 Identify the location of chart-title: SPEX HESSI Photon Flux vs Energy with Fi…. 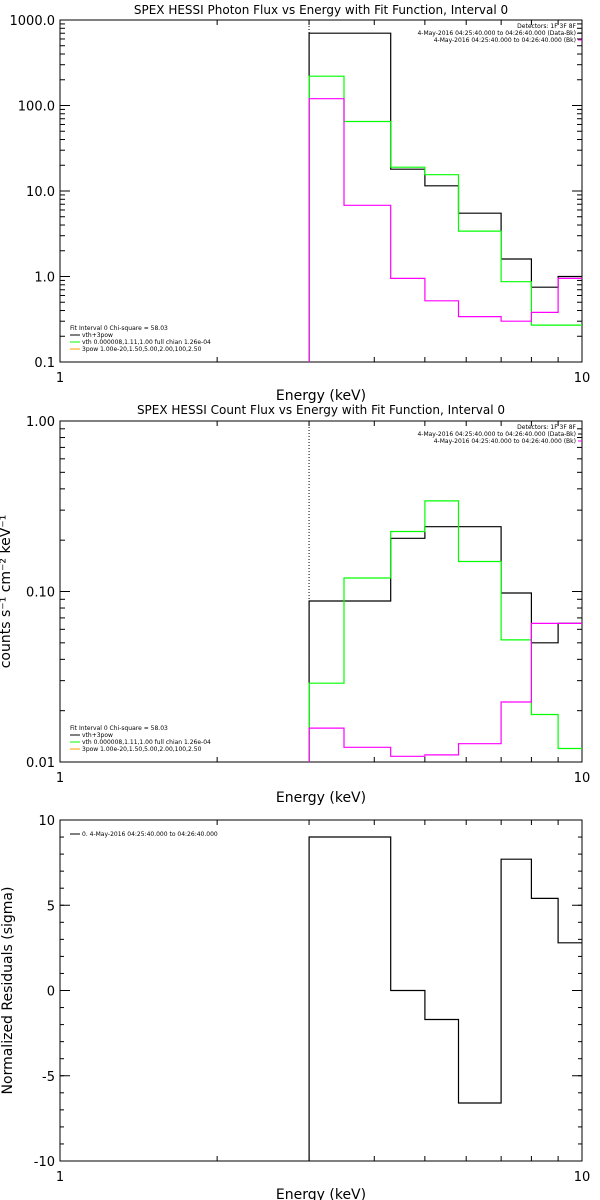
(321, 10).